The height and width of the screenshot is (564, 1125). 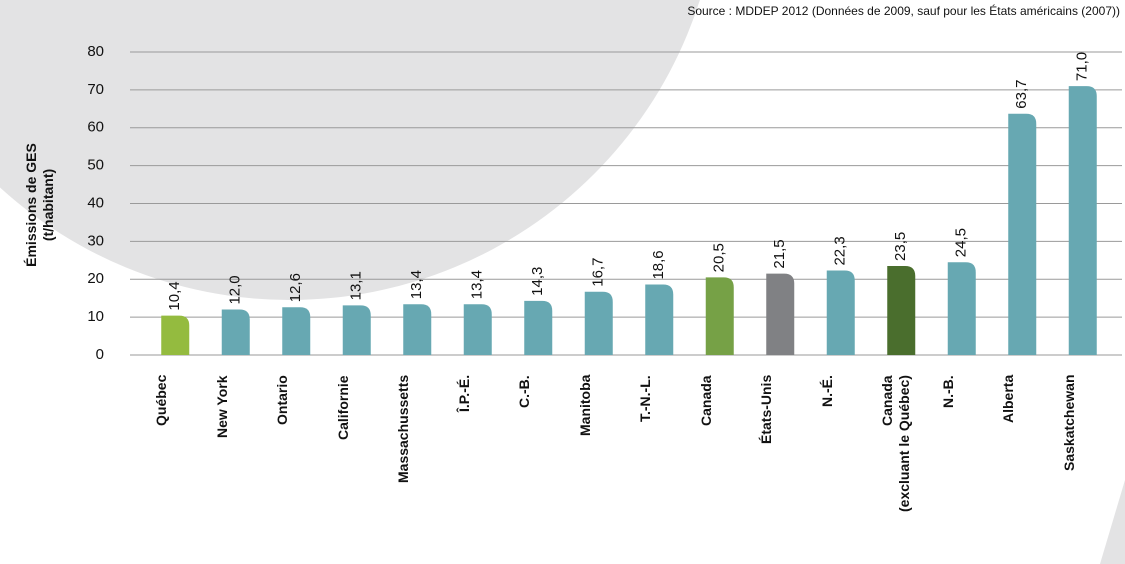 I want to click on y-tick-label: 20, so click(x=95, y=278).